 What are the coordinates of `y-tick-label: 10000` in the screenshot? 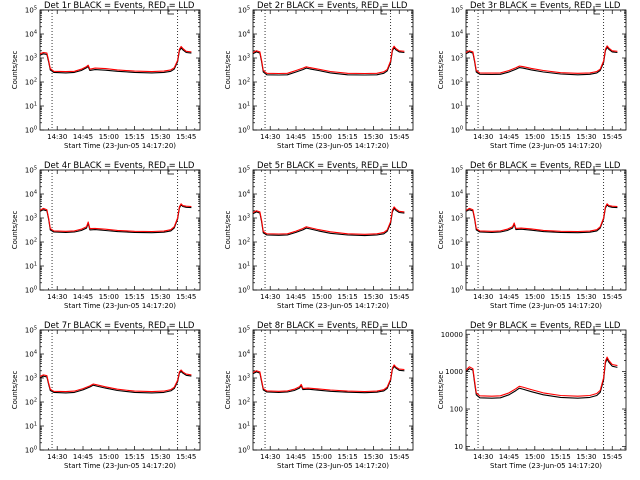 It's located at (452, 335).